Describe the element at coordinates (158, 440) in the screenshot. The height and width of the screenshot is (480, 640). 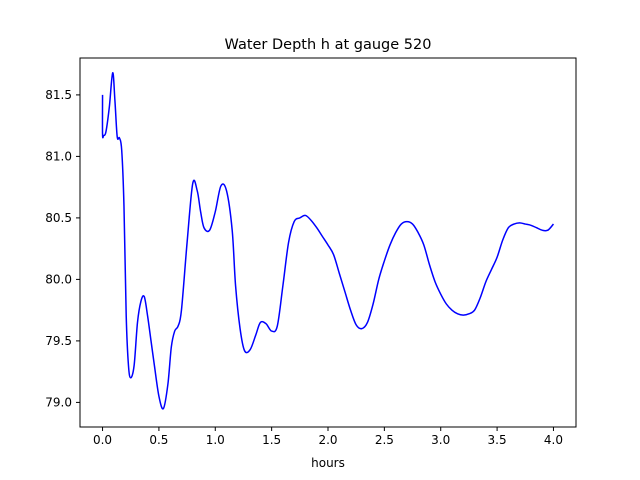
I see `x-tick-label: 0.5` at that location.